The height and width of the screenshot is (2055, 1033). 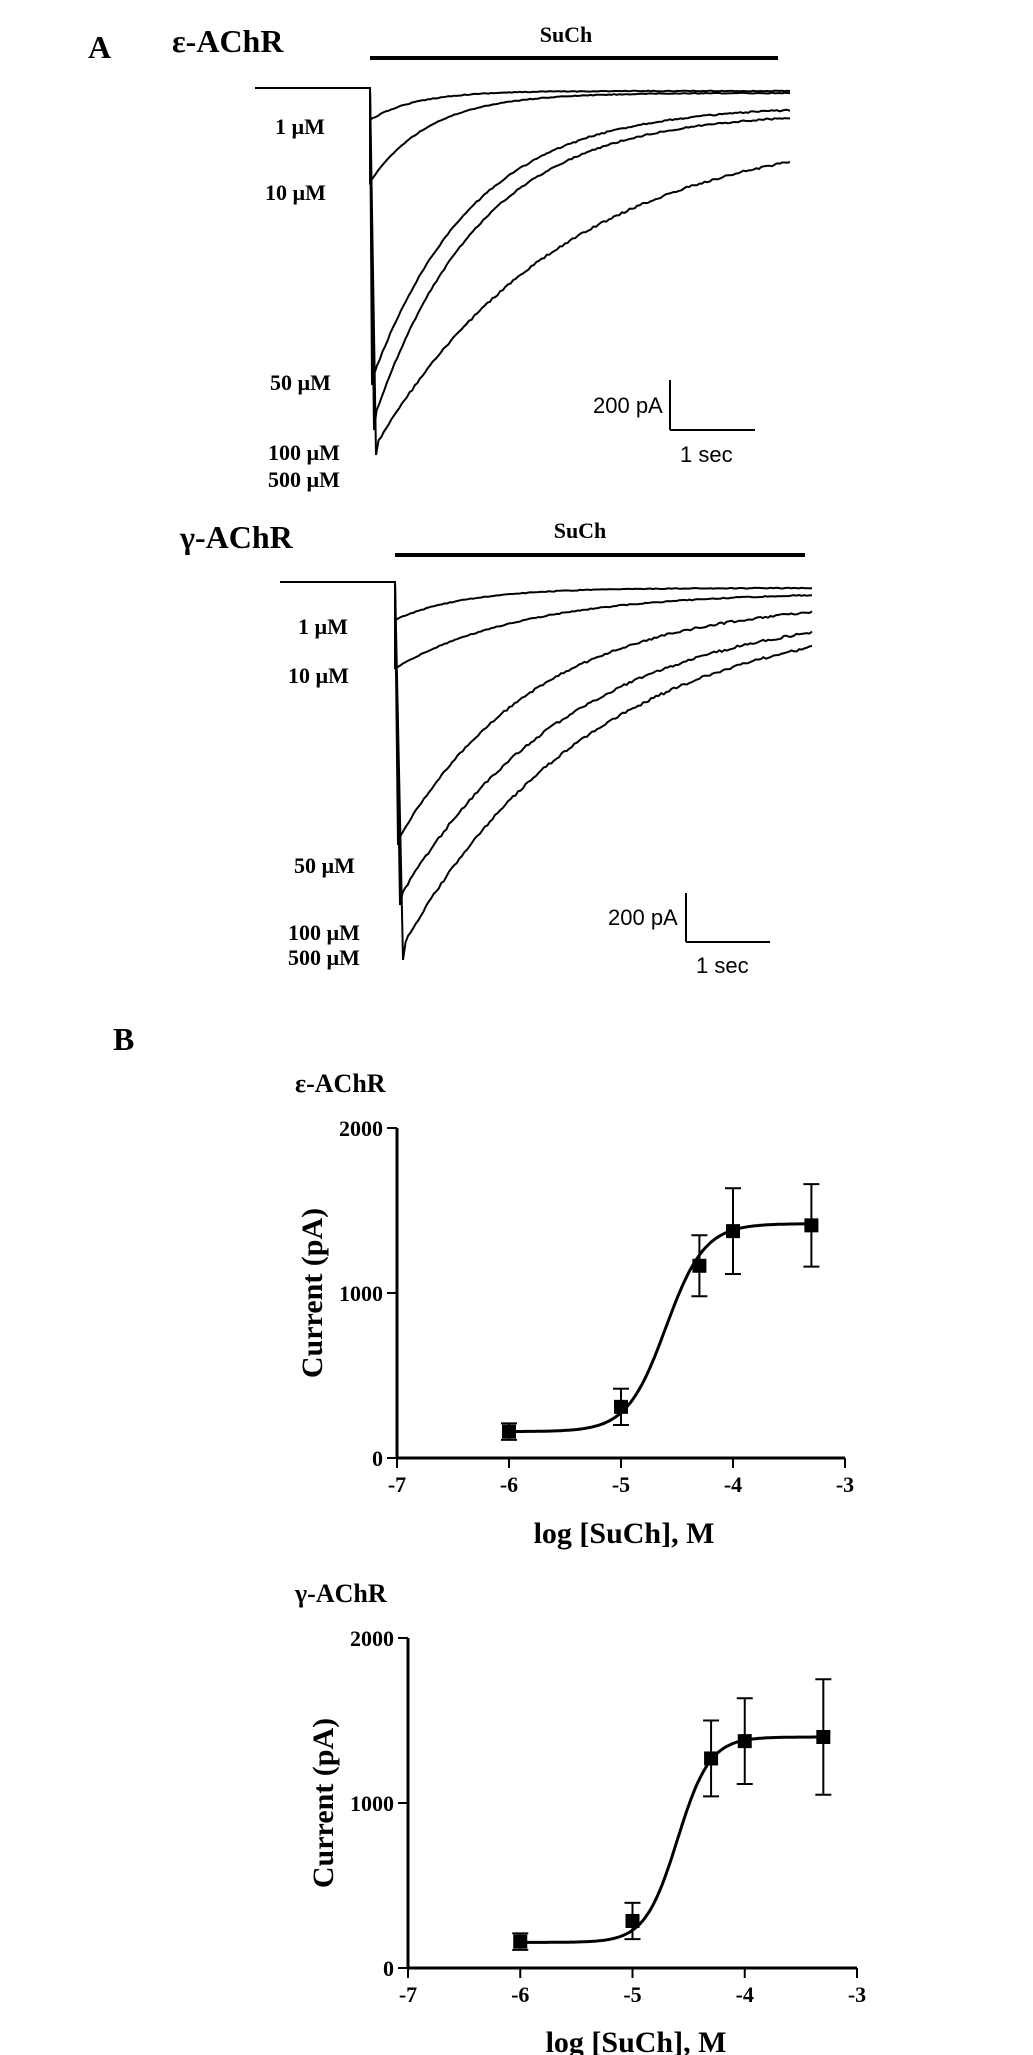 I want to click on gamma-receptor-title: γ-AChR, so click(x=236, y=537).